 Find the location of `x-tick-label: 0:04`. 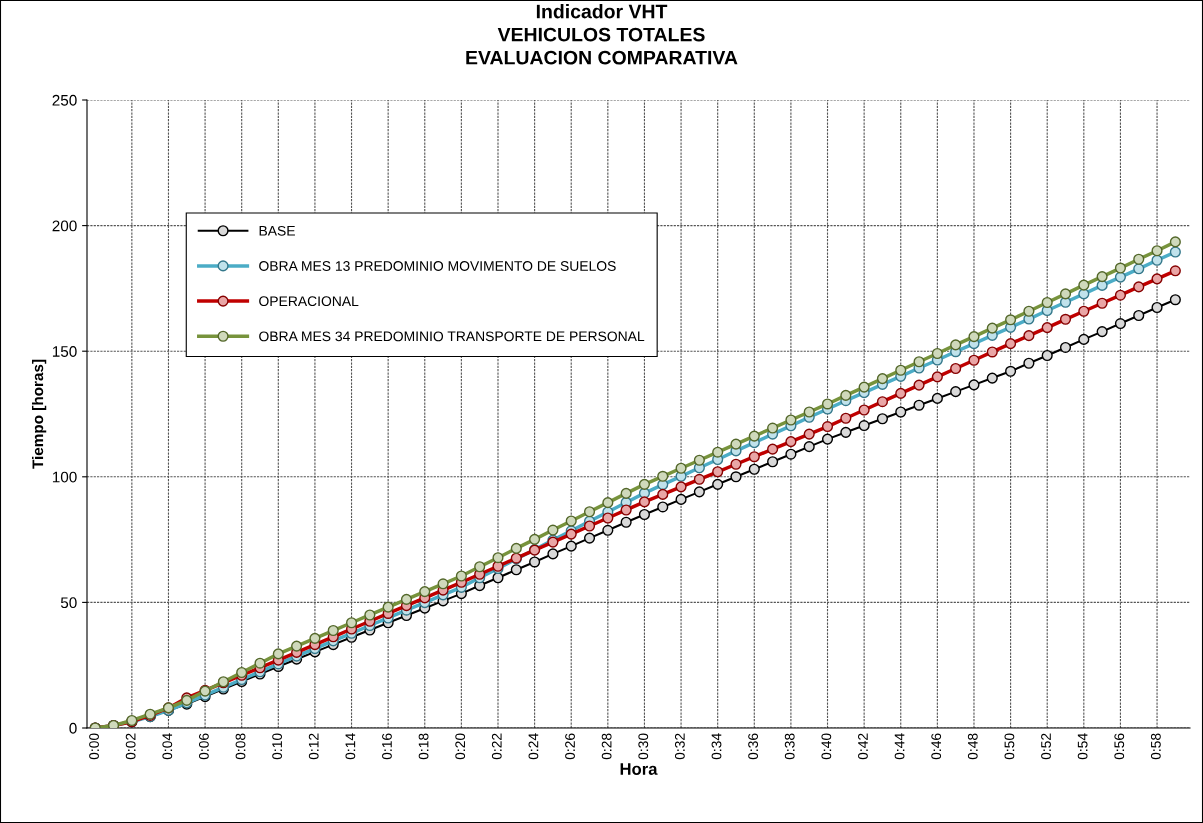

x-tick-label: 0:04 is located at coordinates (167, 746).